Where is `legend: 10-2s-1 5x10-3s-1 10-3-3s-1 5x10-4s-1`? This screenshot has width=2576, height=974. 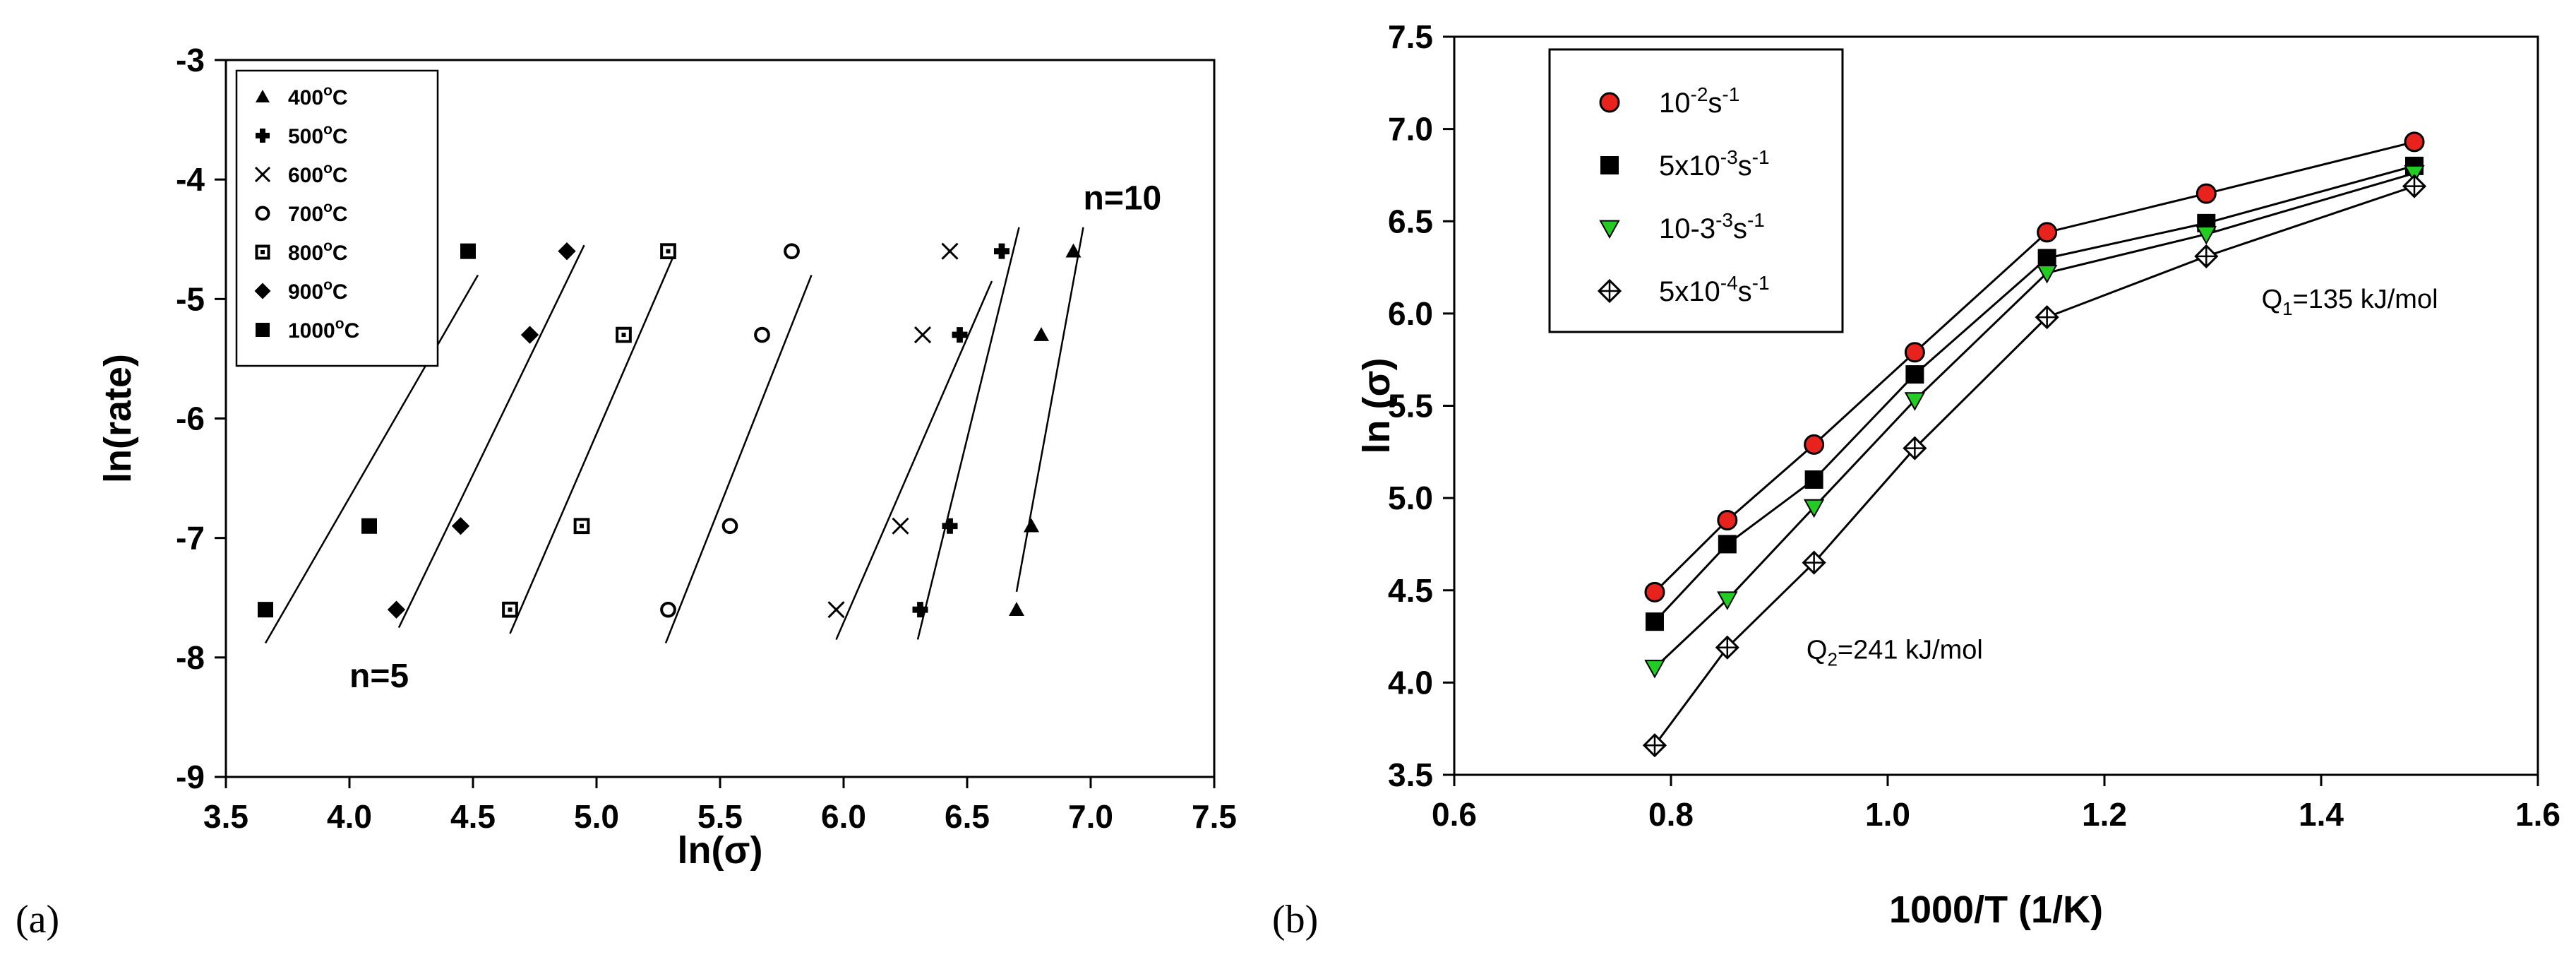 legend: 10-2s-1 5x10-3s-1 10-3-3s-1 5x10-4s-1 is located at coordinates (1696, 190).